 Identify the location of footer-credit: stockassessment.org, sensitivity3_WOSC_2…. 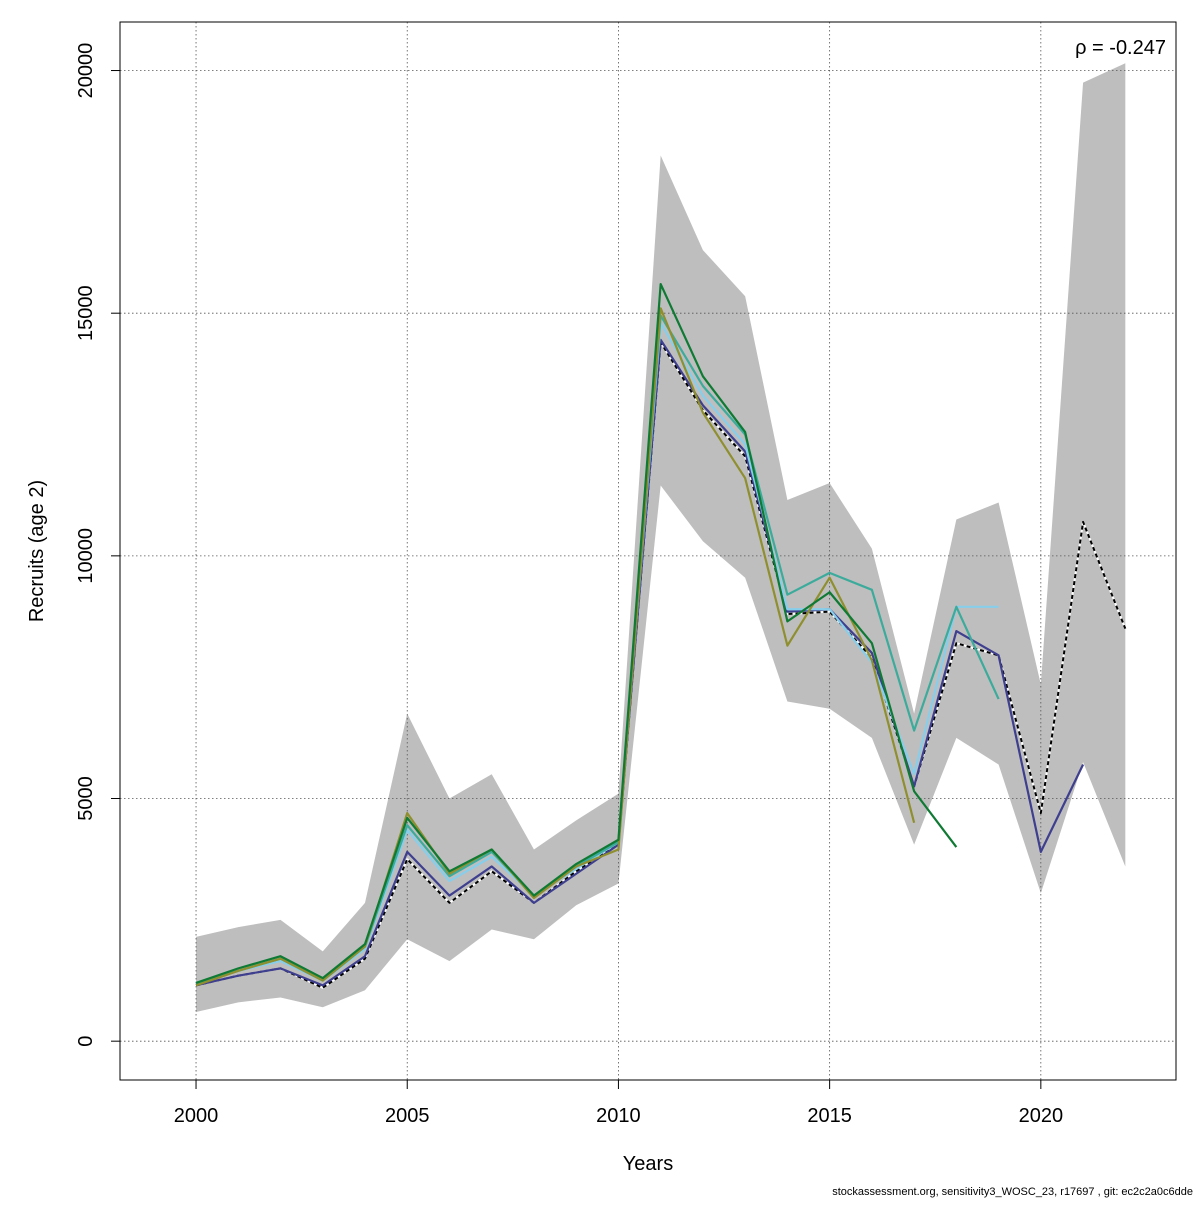
(1012, 1192).